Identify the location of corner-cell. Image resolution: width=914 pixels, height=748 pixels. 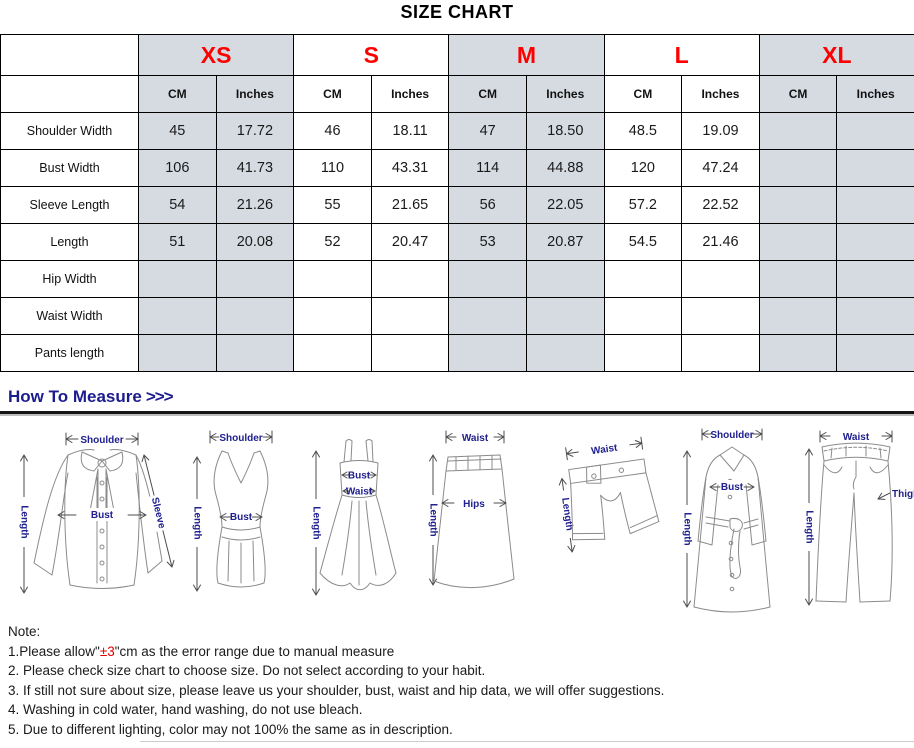
(69, 55).